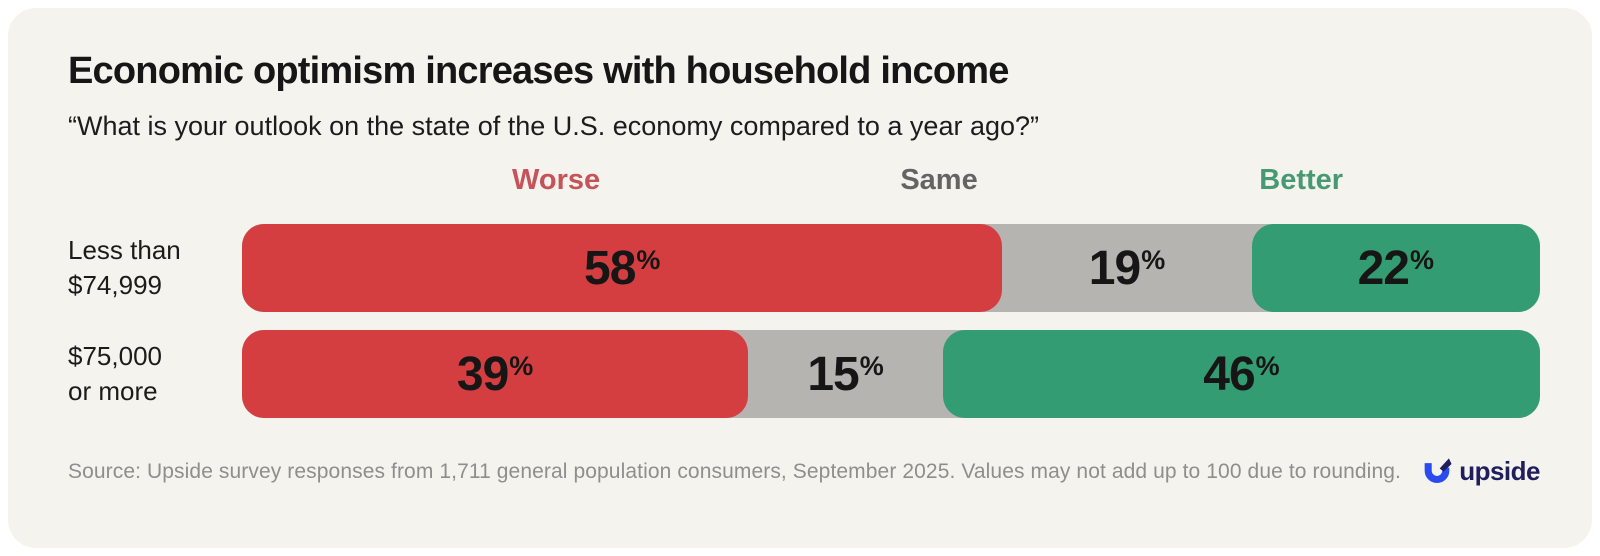  I want to click on segment-worse: 39%, so click(495, 374).